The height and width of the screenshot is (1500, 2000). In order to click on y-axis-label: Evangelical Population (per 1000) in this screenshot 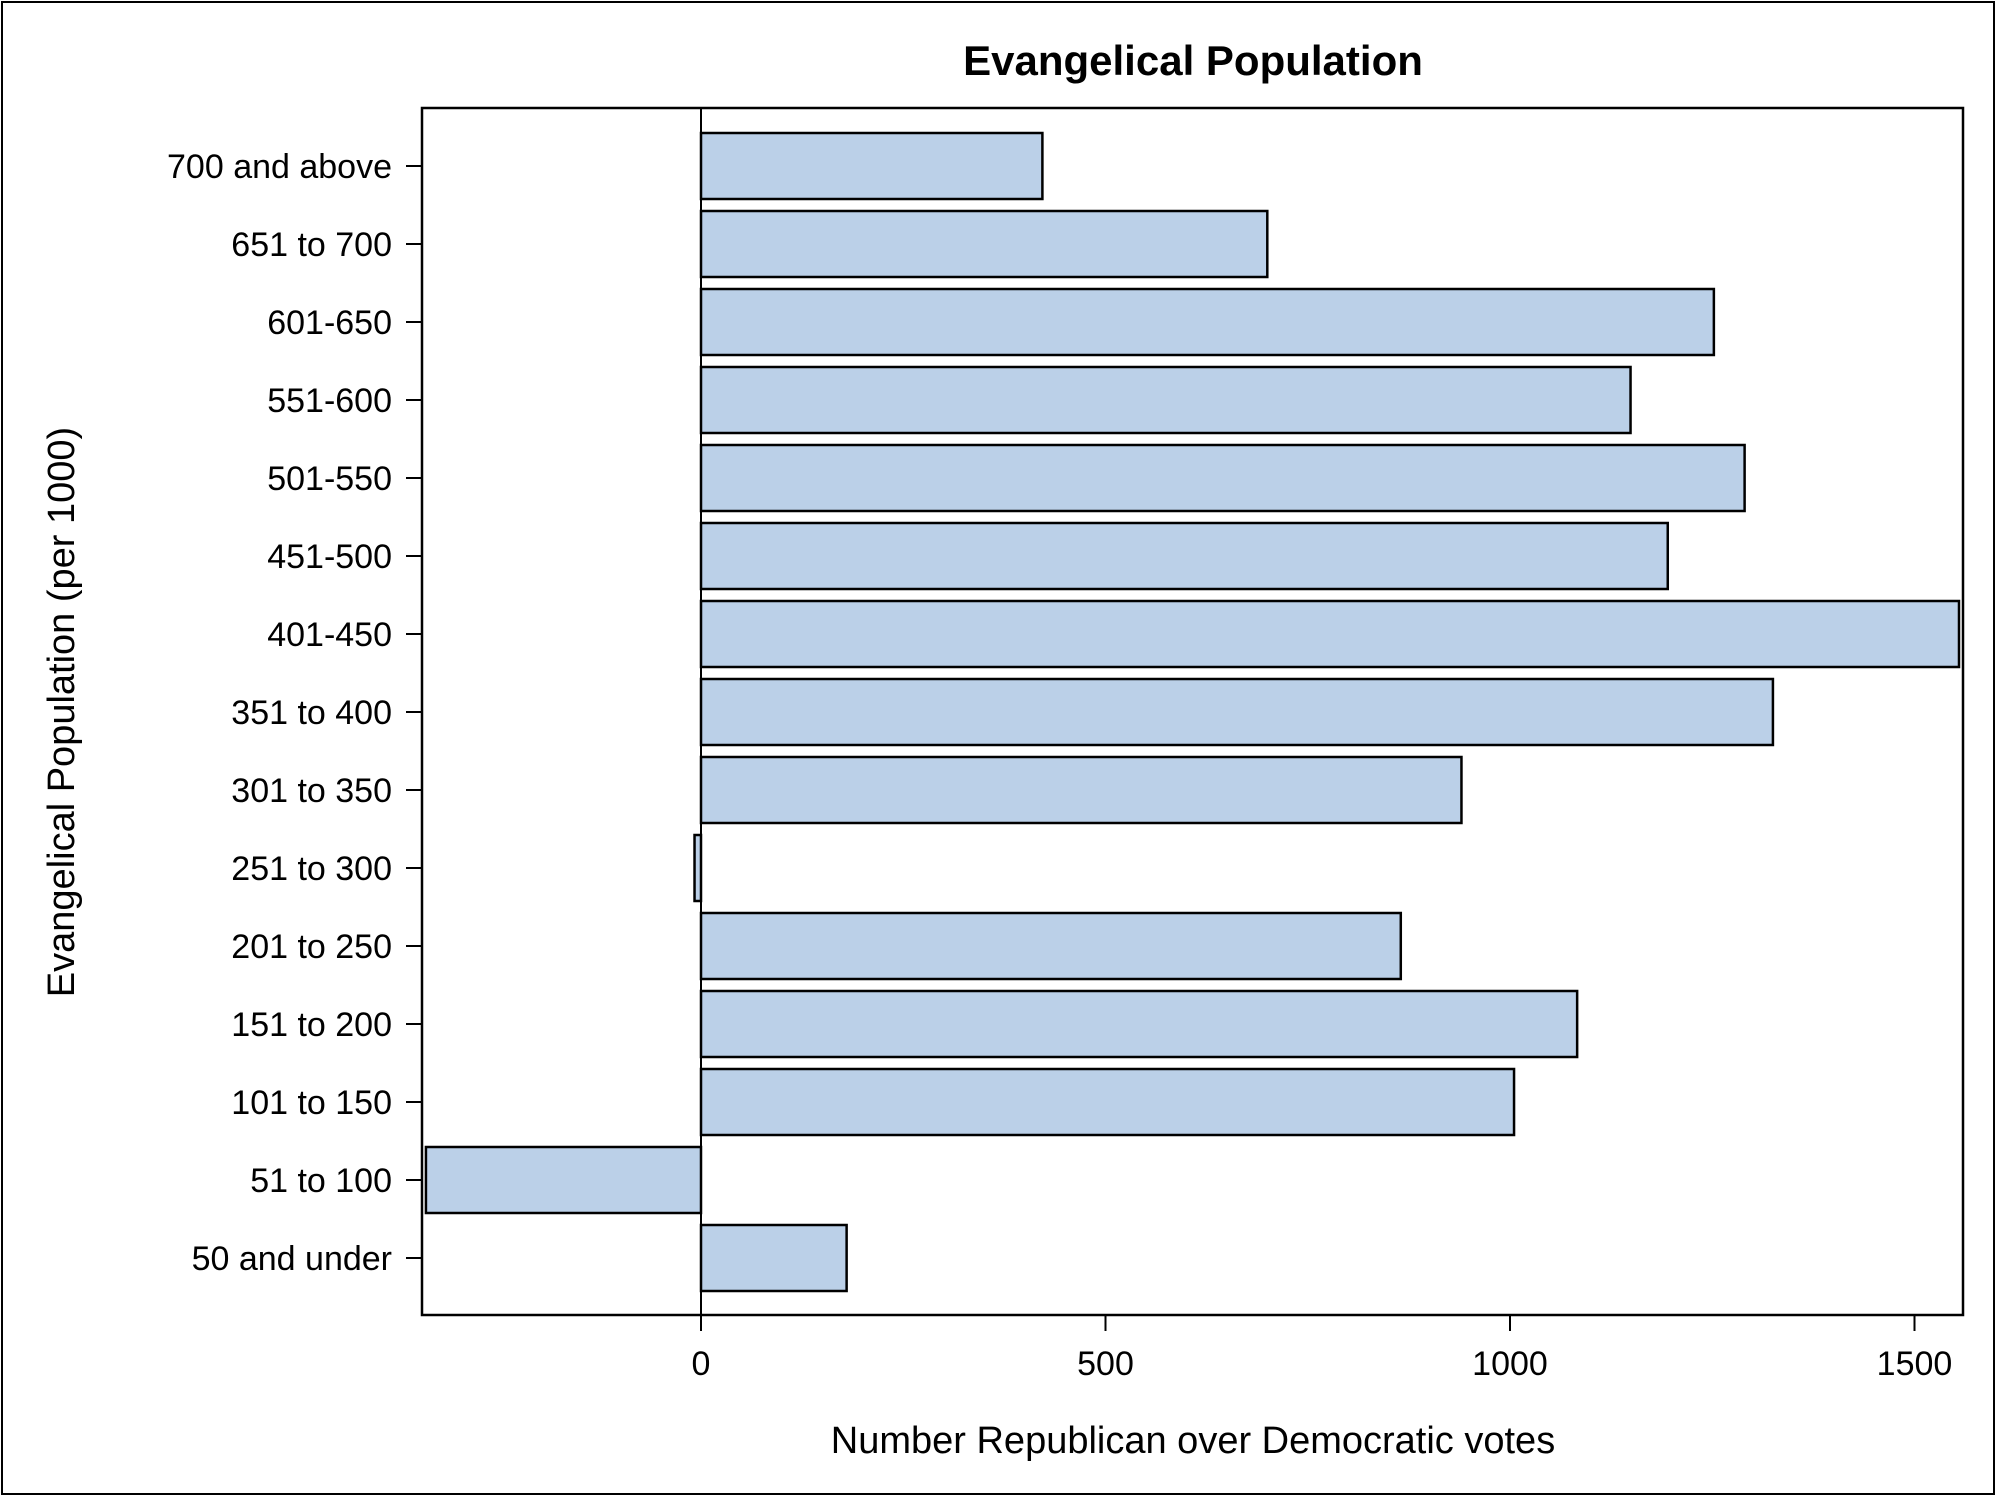, I will do `click(62, 712)`.